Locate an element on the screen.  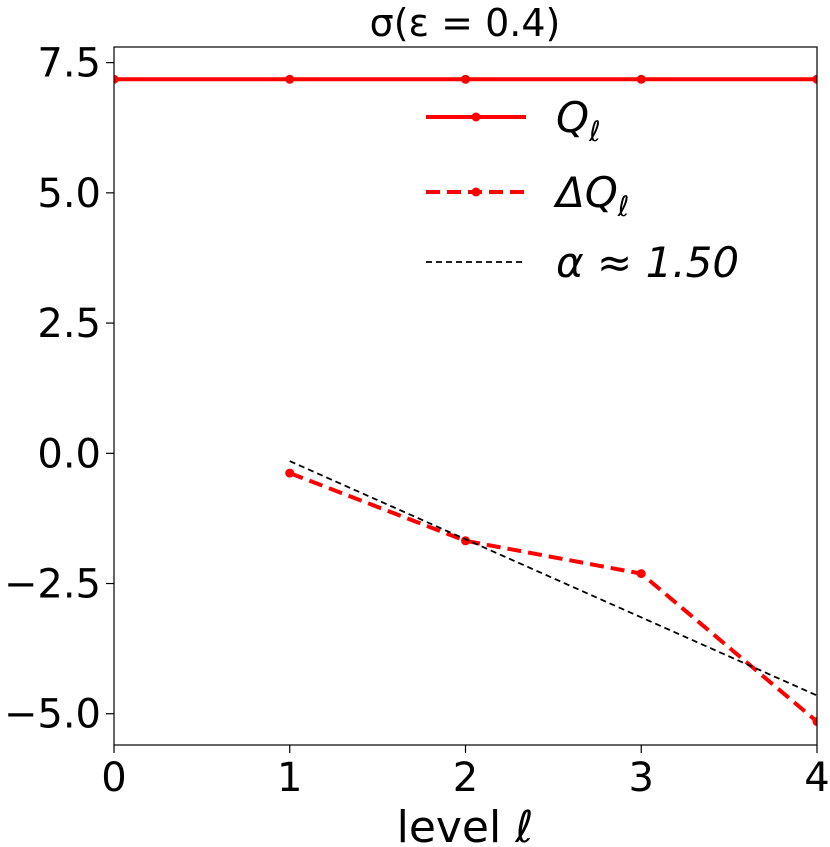
x-axis-label: level ℓ is located at coordinates (465, 824).